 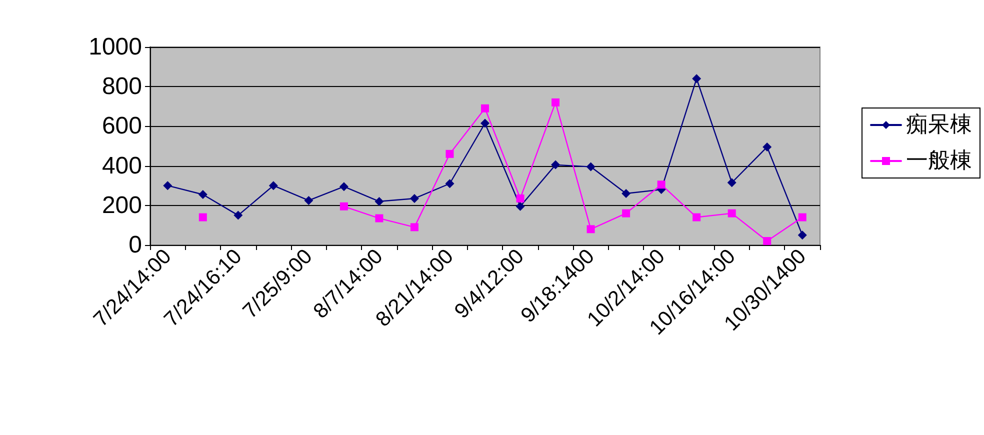 What do you see at coordinates (122, 126) in the screenshot?
I see `y-tick-label: 600` at bounding box center [122, 126].